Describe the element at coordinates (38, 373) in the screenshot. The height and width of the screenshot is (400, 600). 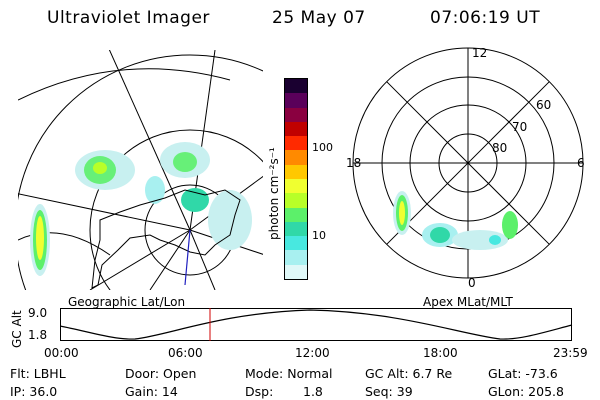
I see `flt-status: Flt: LBHL` at that location.